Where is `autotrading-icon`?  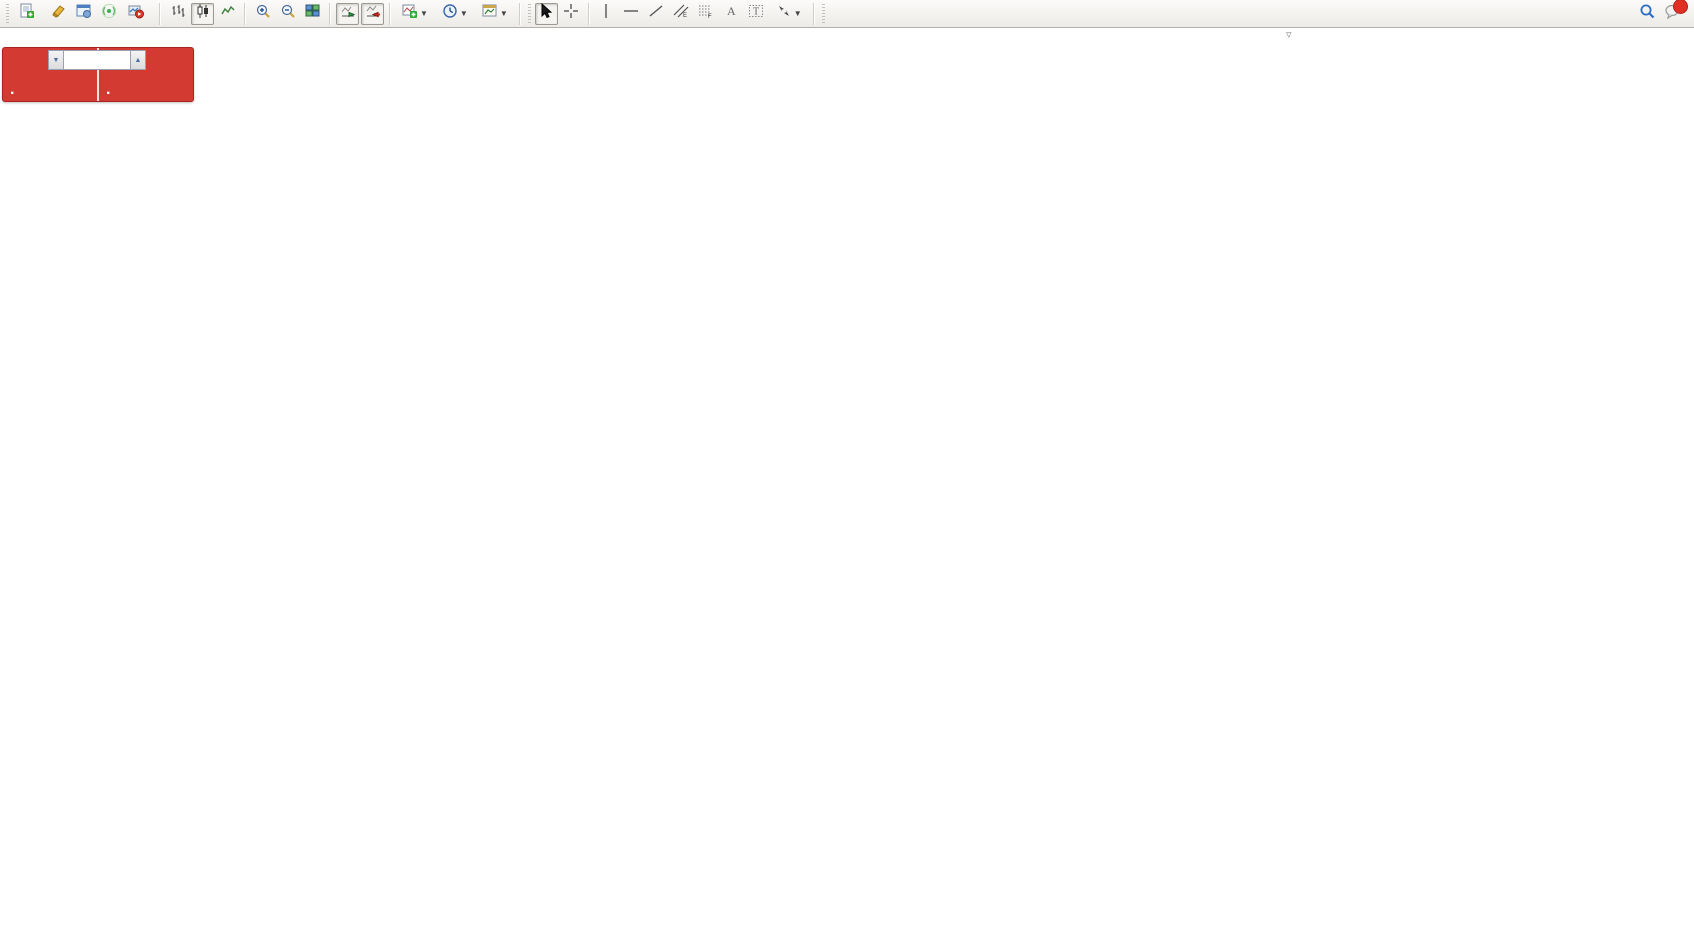
autotrading-icon is located at coordinates (136, 13).